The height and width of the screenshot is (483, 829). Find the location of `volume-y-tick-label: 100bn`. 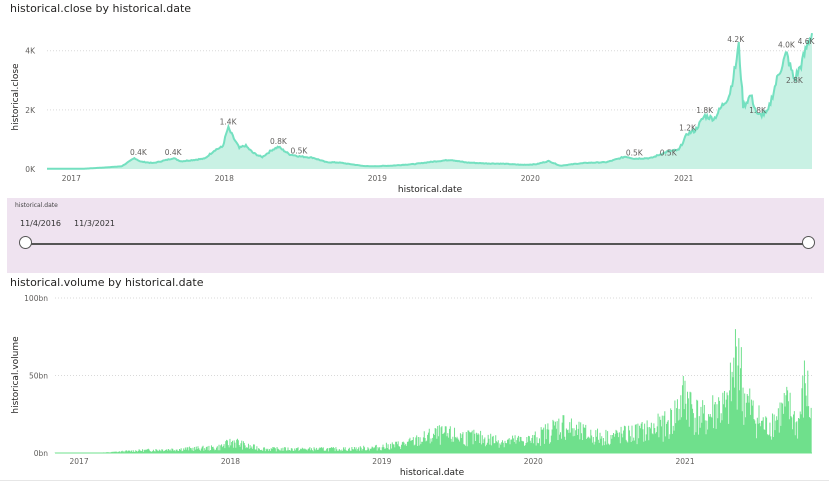

volume-y-tick-label: 100bn is located at coordinates (36, 298).